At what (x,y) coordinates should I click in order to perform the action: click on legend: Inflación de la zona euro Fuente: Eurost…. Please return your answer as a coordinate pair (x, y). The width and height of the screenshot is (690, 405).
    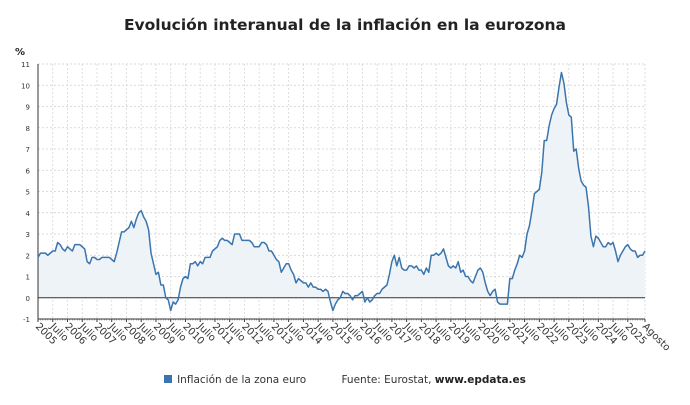
    Looking at the image, I should click on (345, 380).